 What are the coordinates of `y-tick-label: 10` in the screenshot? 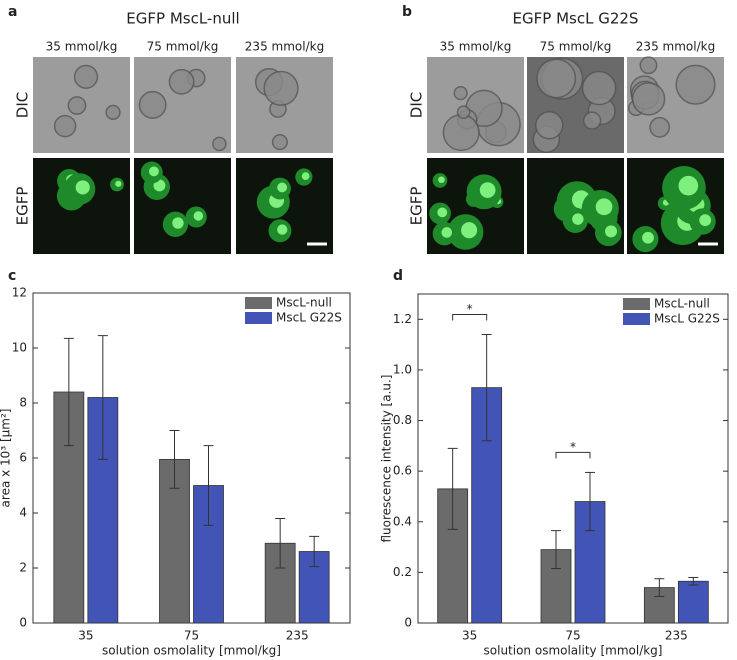 It's located at (19, 348).